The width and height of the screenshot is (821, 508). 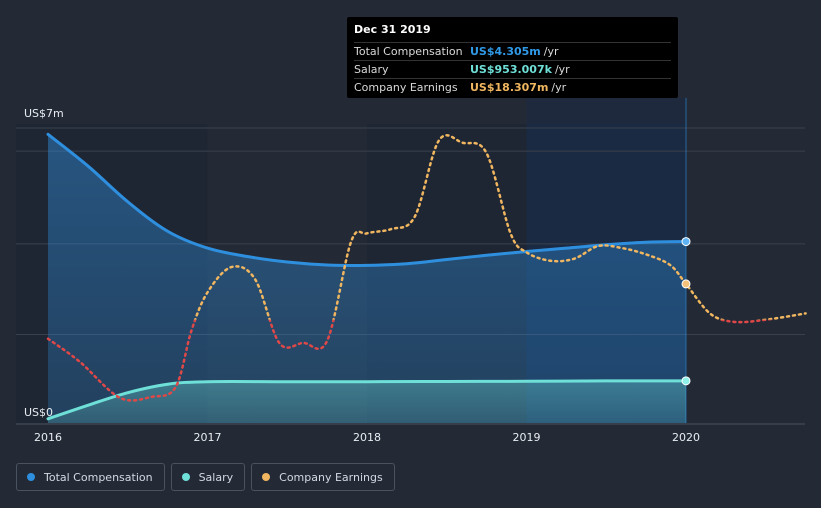 I want to click on x-tick-label: 2018, so click(x=367, y=437).